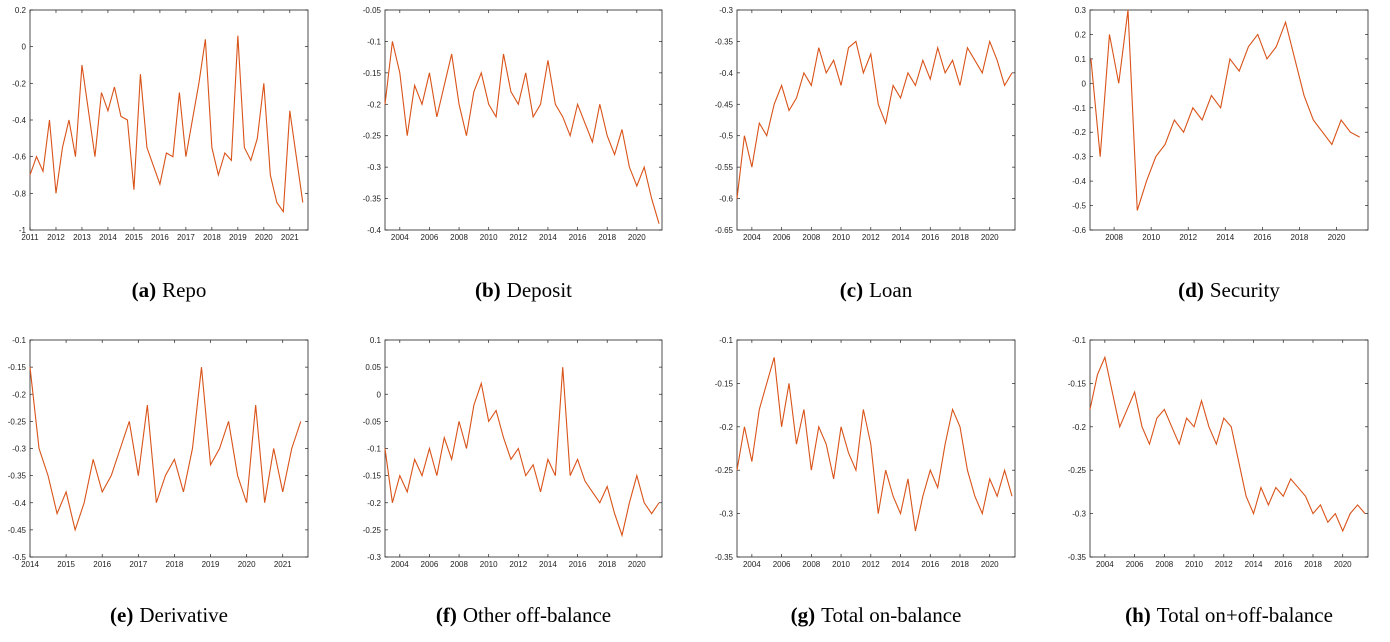 Image resolution: width=1390 pixels, height=642 pixels. I want to click on y-tick-label: 0.2, so click(21, 10).